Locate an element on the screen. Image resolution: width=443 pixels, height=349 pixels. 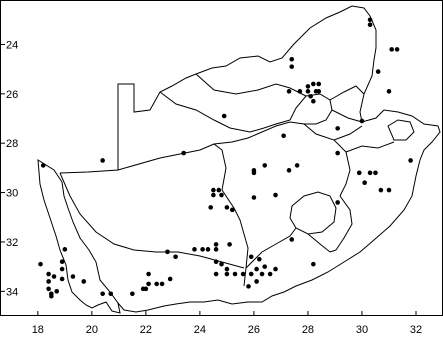
y-tick-label: 28 is located at coordinates (12, 144).